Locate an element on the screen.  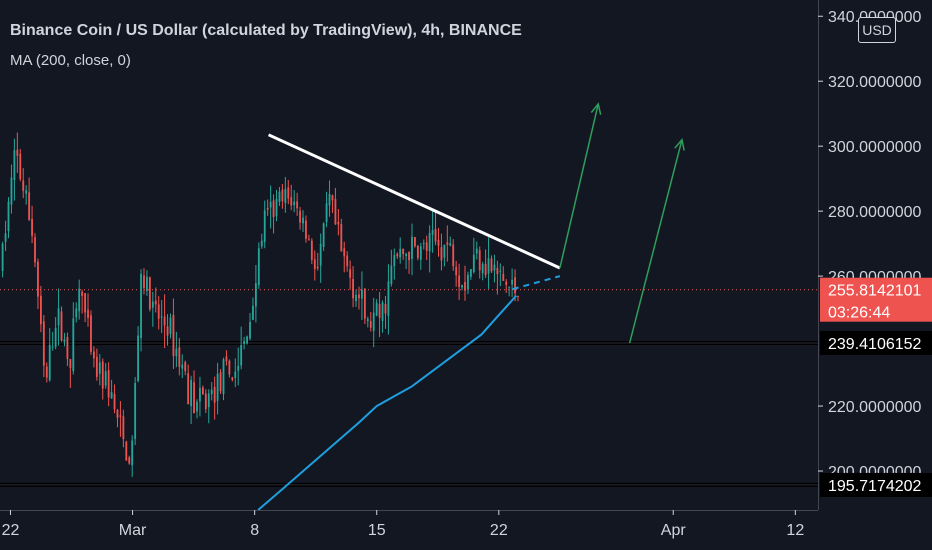
last-price-tag-text: 255.8142101 is located at coordinates (875, 291).